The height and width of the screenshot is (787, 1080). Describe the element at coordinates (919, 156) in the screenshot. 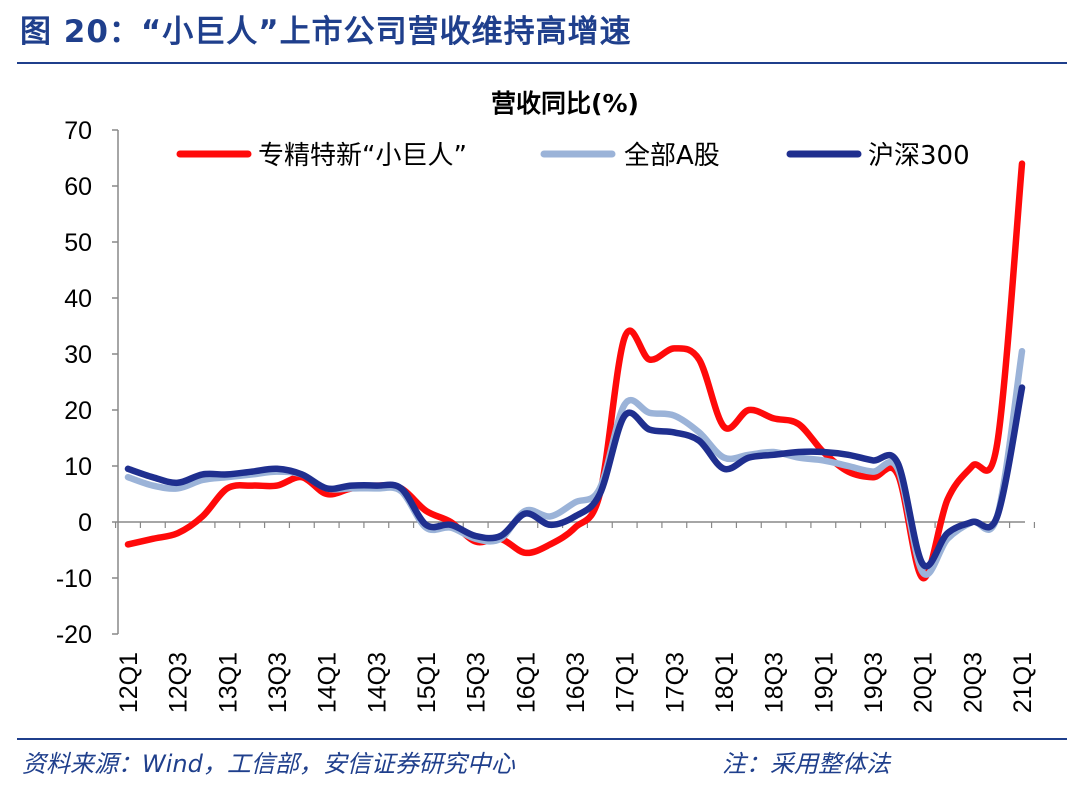

I see `legend-label-csi300: 沪深300` at that location.